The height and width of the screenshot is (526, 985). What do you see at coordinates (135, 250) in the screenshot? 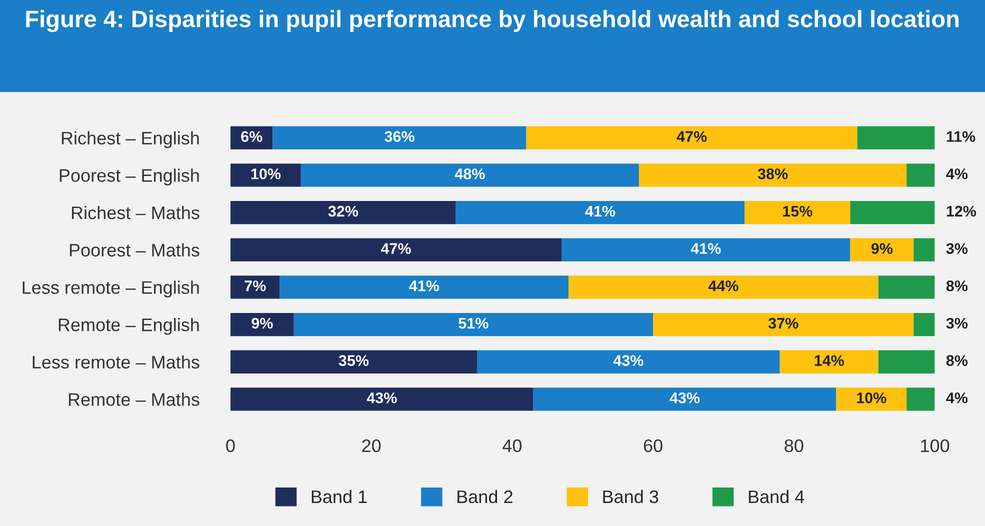
I see `y-tick-label: Poorest – Maths` at bounding box center [135, 250].